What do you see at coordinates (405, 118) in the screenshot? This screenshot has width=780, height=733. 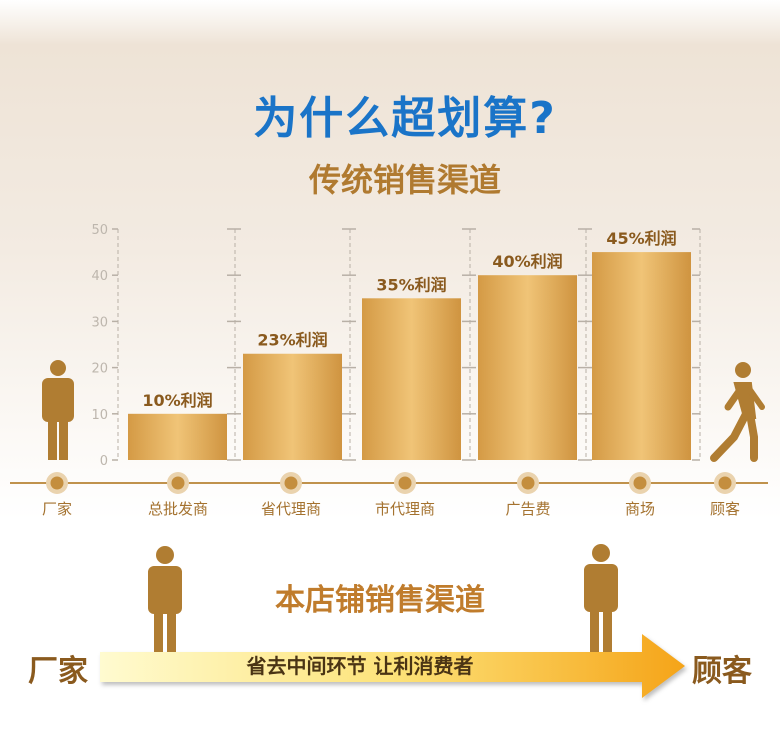 I see `page-title: 为什么超划算?` at bounding box center [405, 118].